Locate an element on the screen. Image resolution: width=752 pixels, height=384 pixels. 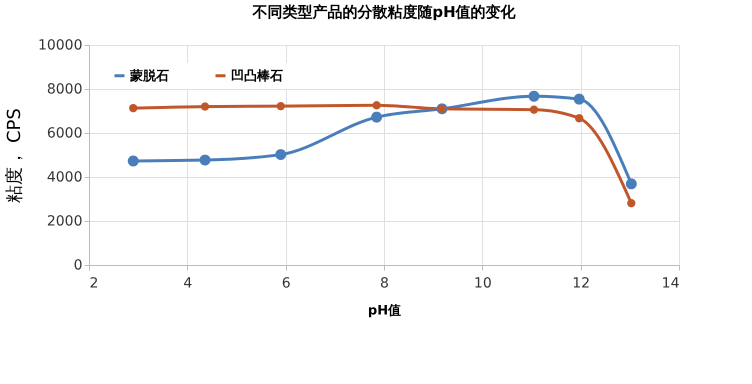
x-tick-label: 4 is located at coordinates (187, 284).